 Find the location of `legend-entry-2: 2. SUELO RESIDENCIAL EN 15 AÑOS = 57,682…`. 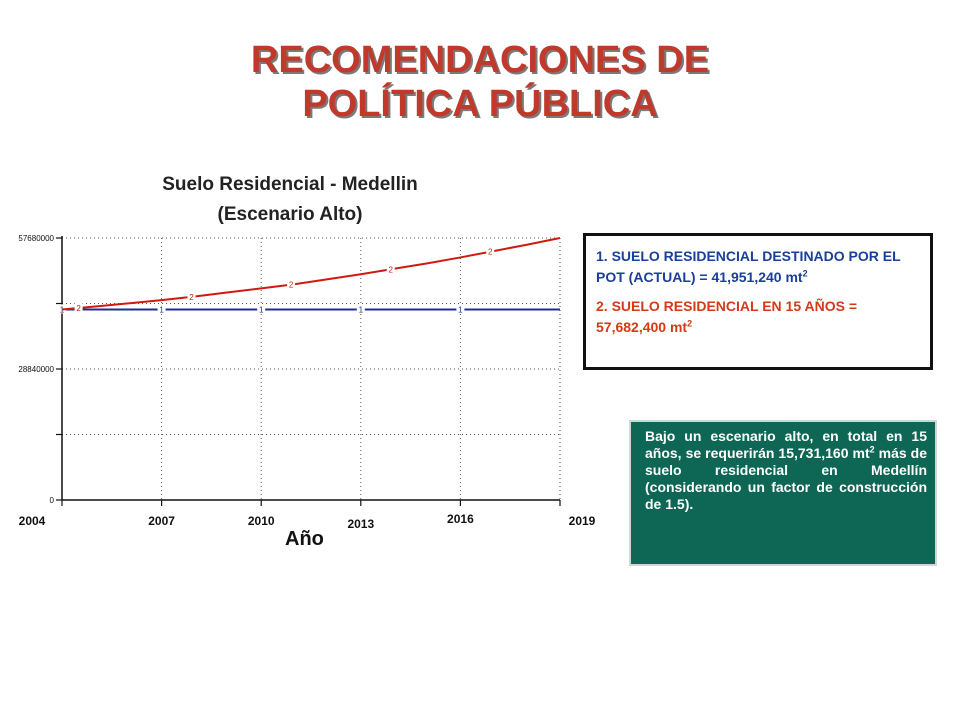

legend-entry-2: 2. SUELO RESIDENCIAL EN 15 AÑOS = 57,682… is located at coordinates (759, 317).